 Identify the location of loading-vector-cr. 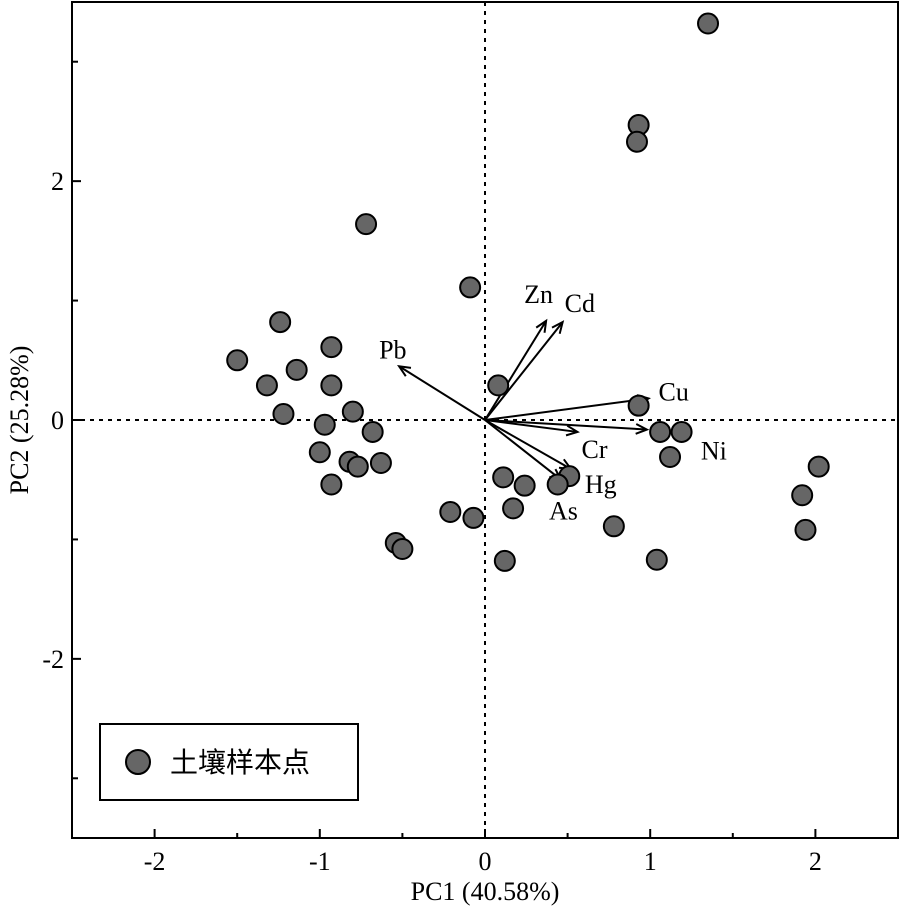
(531, 426).